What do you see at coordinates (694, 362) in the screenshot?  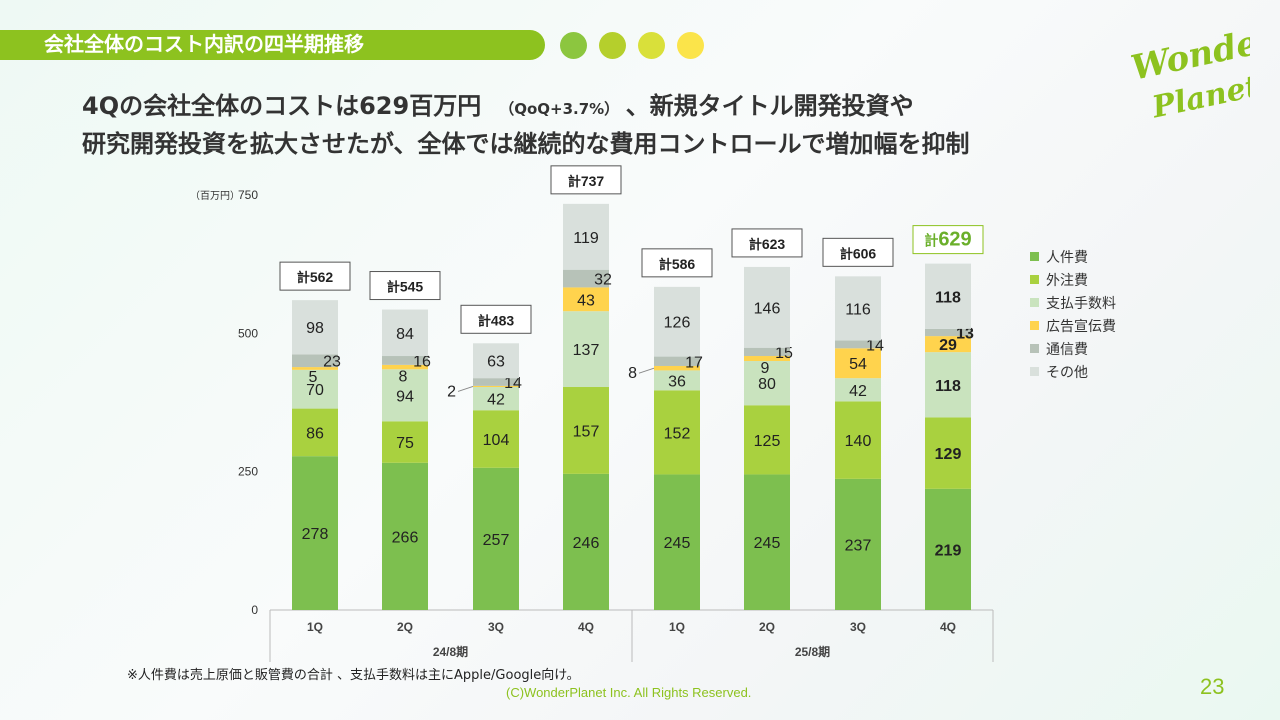 I see `data-label: 17` at bounding box center [694, 362].